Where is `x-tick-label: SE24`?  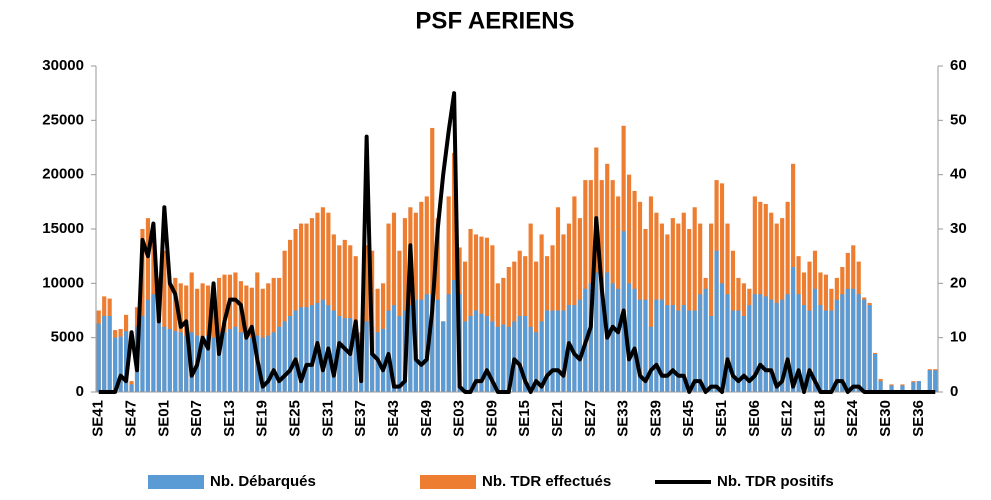 x-tick-label: SE24 is located at coordinates (852, 417).